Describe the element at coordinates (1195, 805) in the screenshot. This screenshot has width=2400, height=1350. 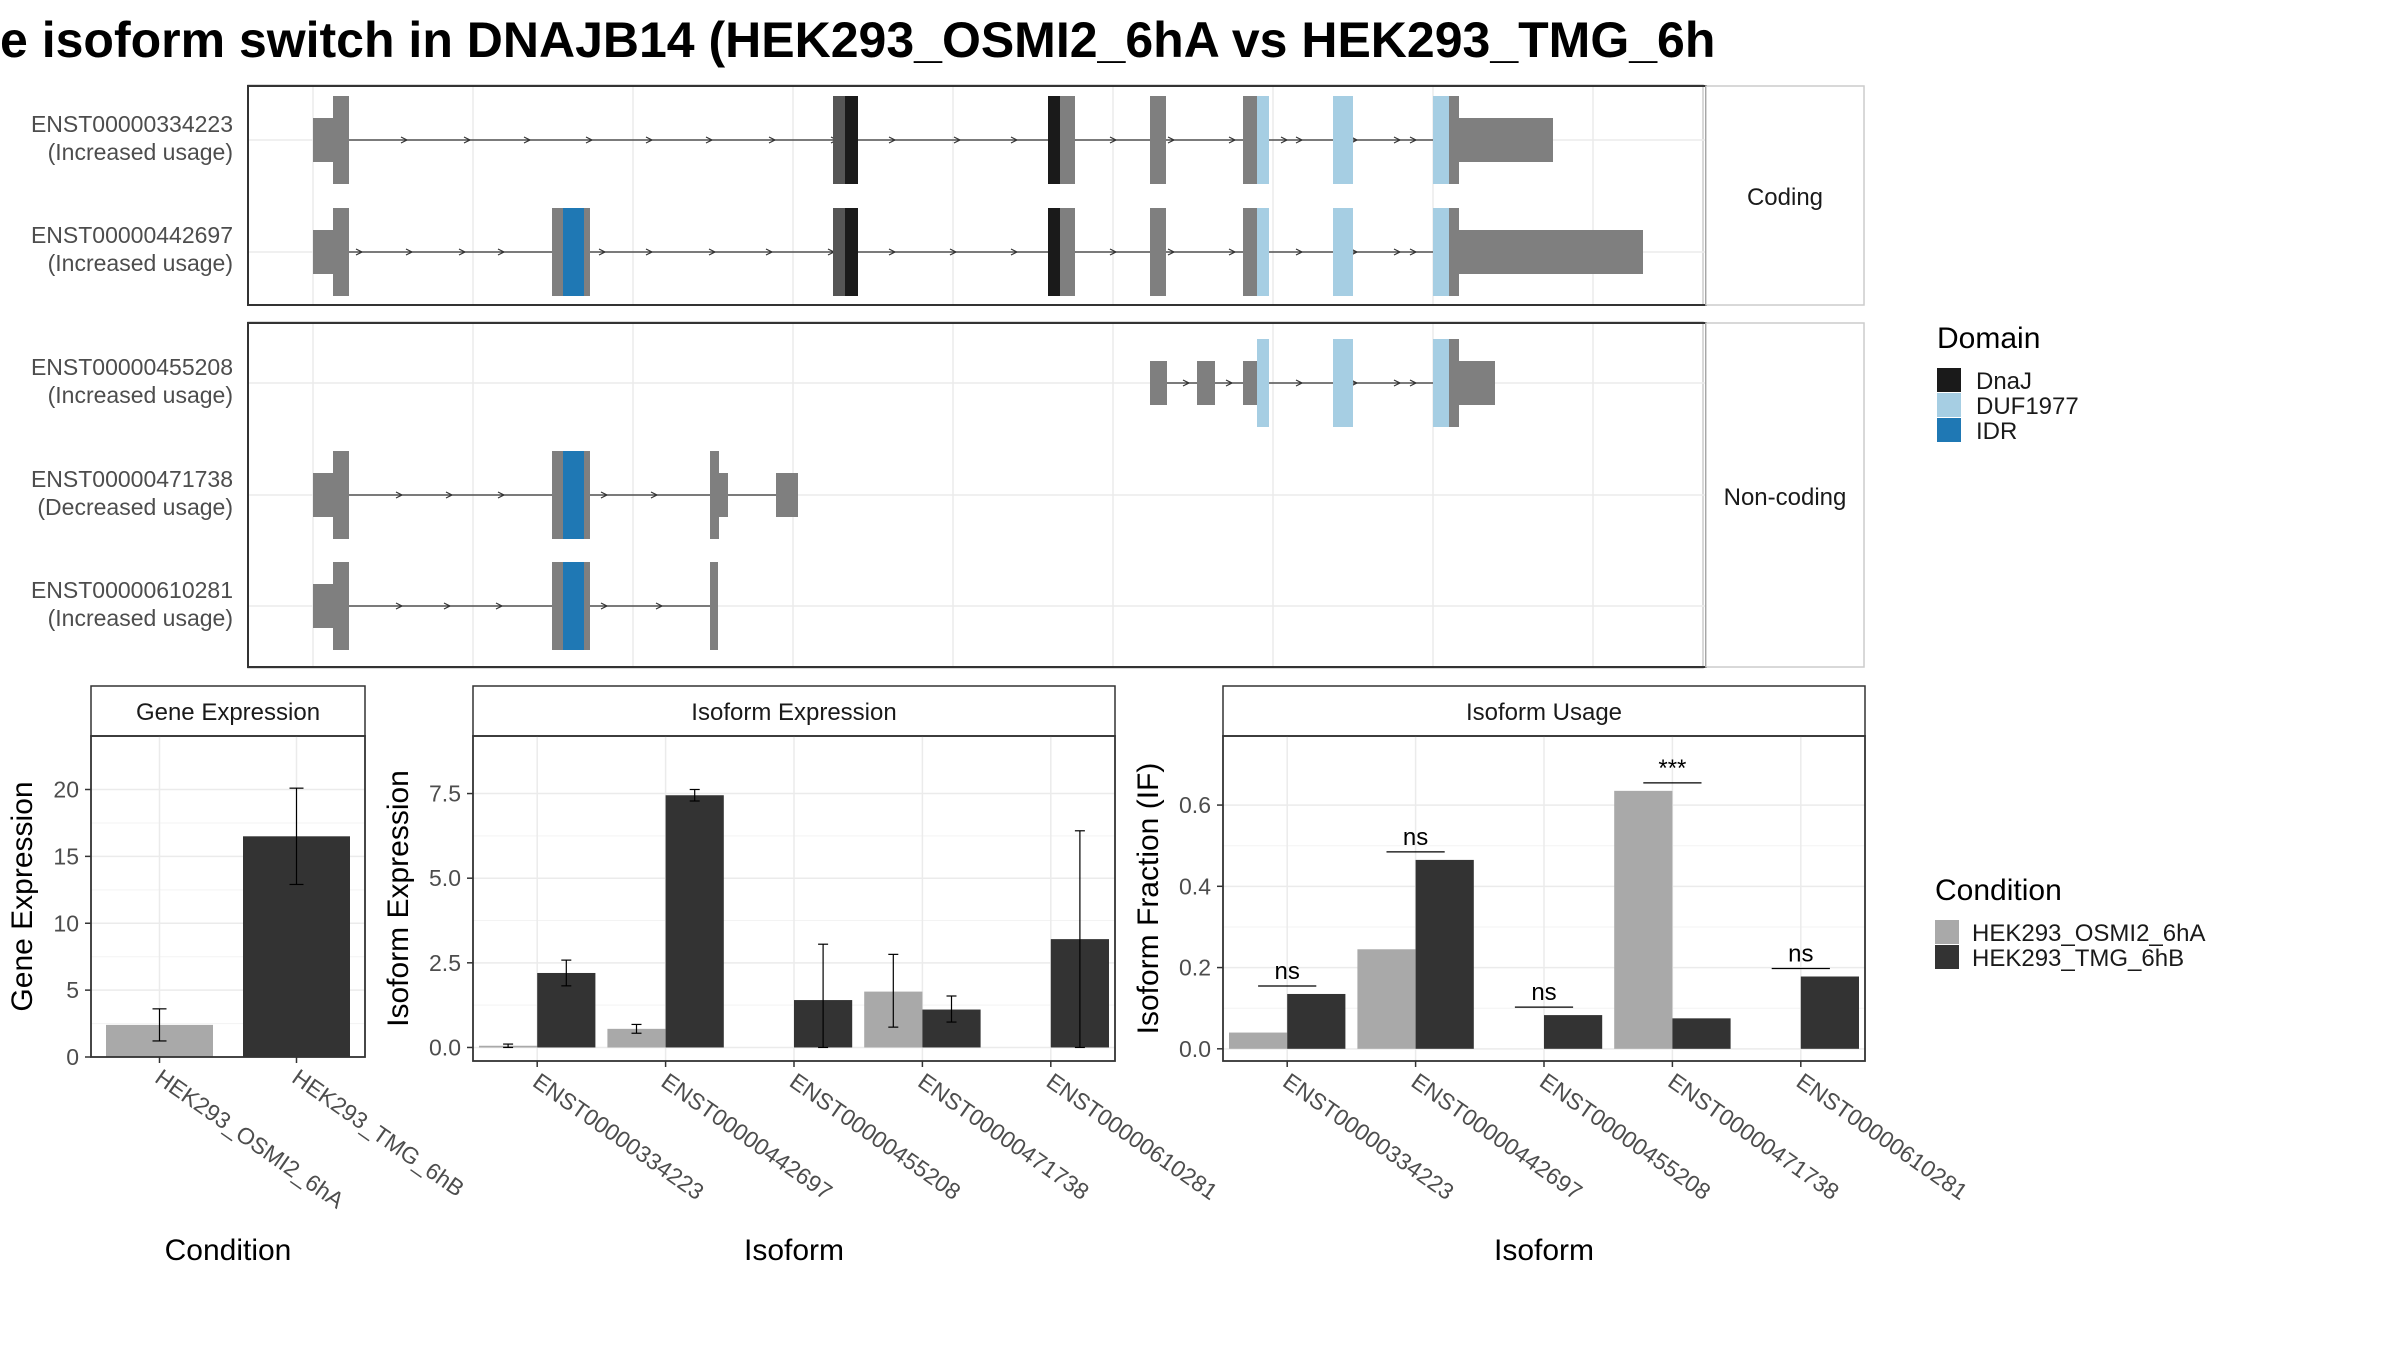
I see `y-tick-label: 0.6` at that location.